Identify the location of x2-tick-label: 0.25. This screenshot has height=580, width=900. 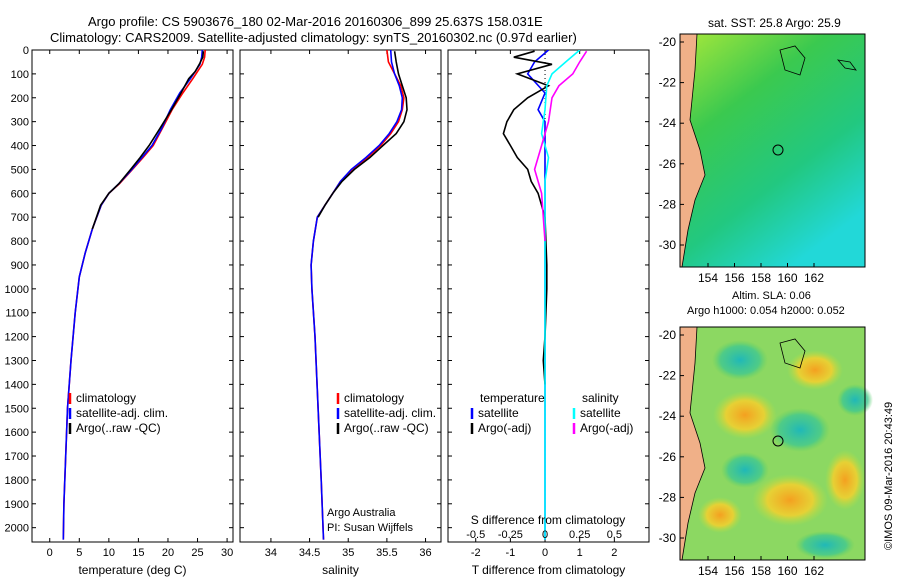
(579, 535).